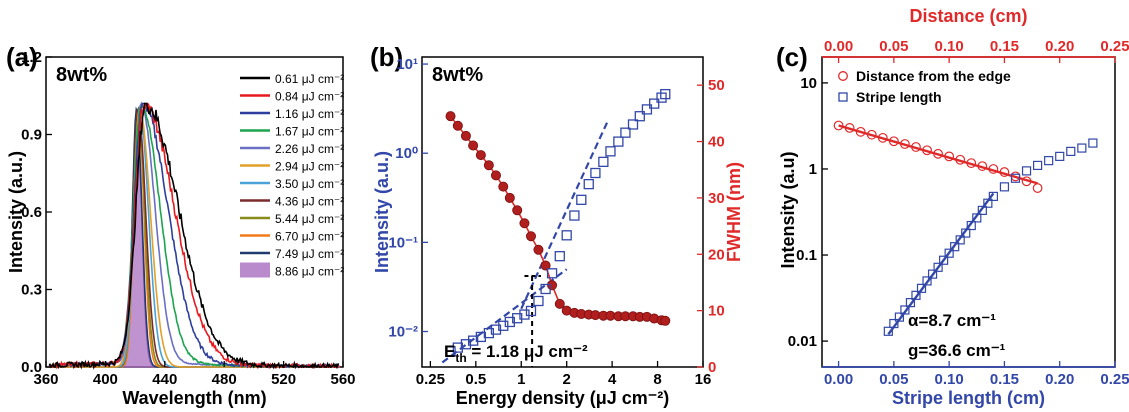 The width and height of the screenshot is (1129, 412). What do you see at coordinates (430, 379) in the screenshot?
I see `panel-b-xtick-label: 0.25` at bounding box center [430, 379].